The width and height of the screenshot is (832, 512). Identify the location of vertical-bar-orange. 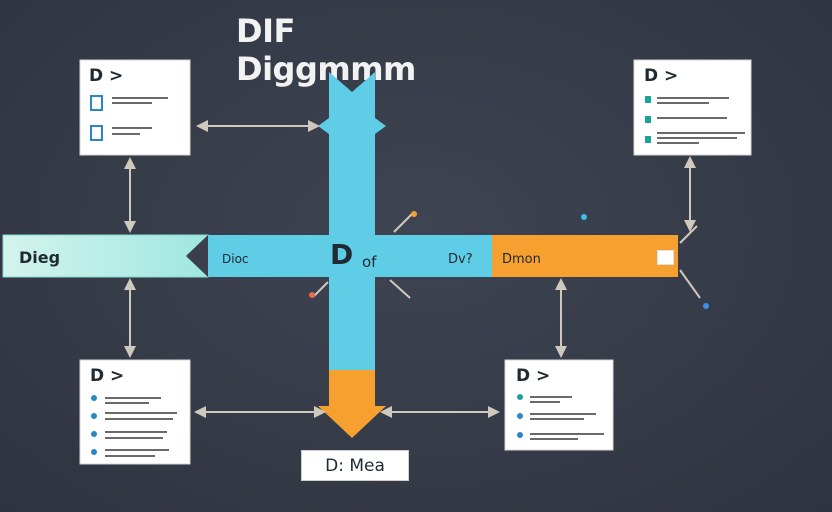
(352, 388).